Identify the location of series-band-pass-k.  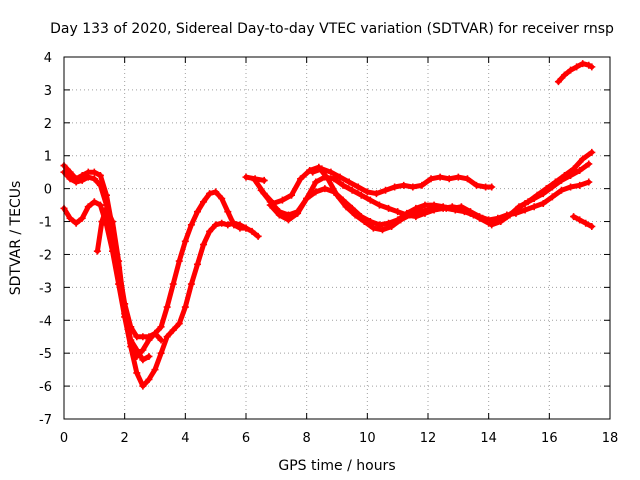
(583, 221).